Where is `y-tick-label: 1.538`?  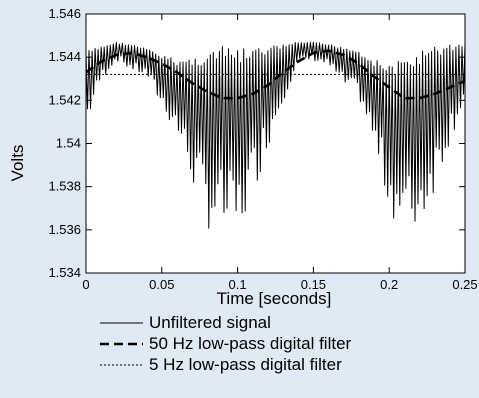
y-tick-label: 1.538 is located at coordinates (64, 186).